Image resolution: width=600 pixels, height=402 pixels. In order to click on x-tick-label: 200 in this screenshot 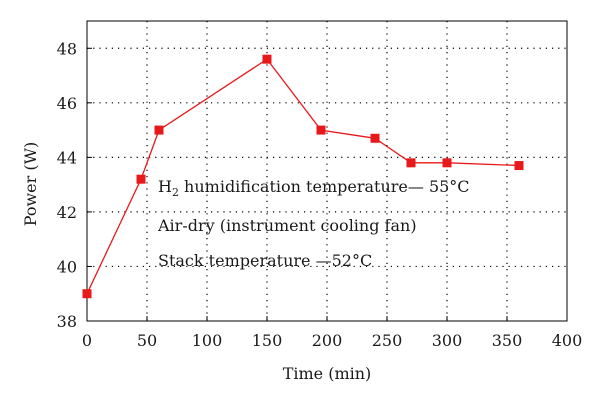, I will do `click(327, 340)`.